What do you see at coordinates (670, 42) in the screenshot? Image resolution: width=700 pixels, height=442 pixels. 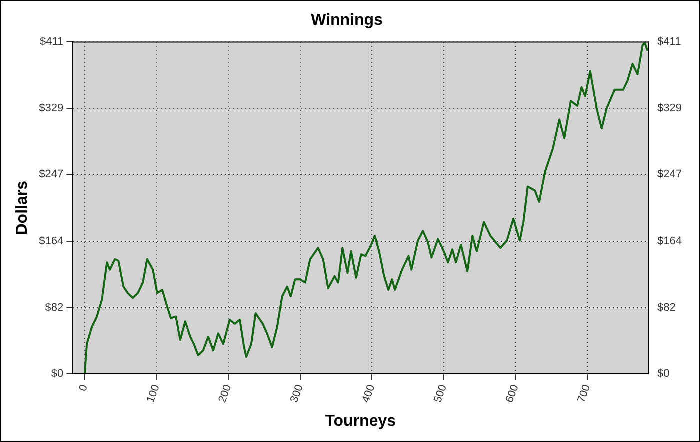 I see `y2-tick-label: $411` at bounding box center [670, 42].